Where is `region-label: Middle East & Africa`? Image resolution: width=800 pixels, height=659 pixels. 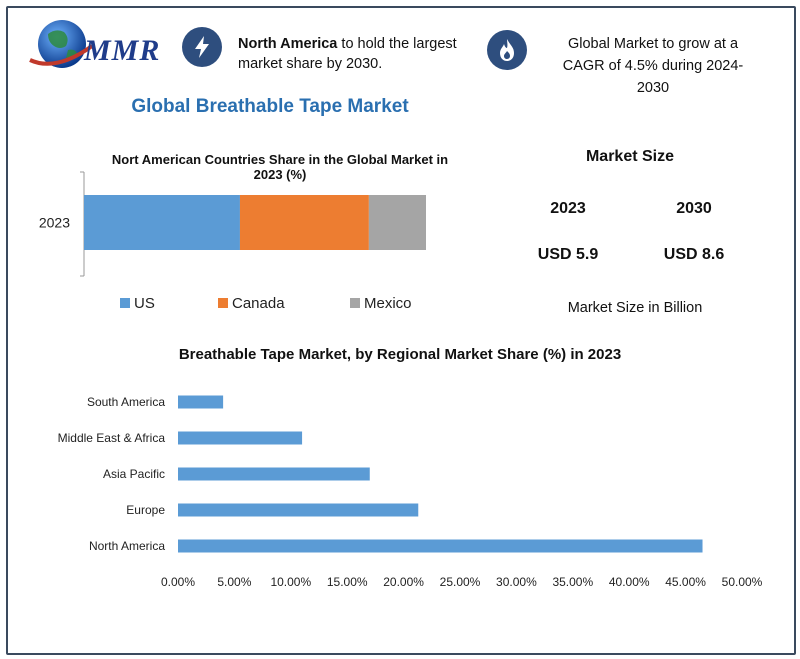
region-label: Middle East & Africa is located at coordinates (112, 438).